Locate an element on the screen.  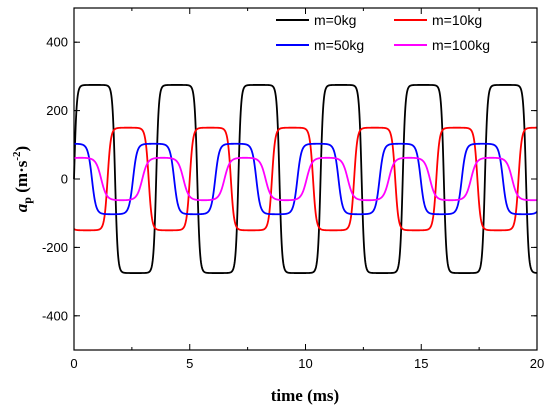
x-tick-label: 10 is located at coordinates (305, 363).